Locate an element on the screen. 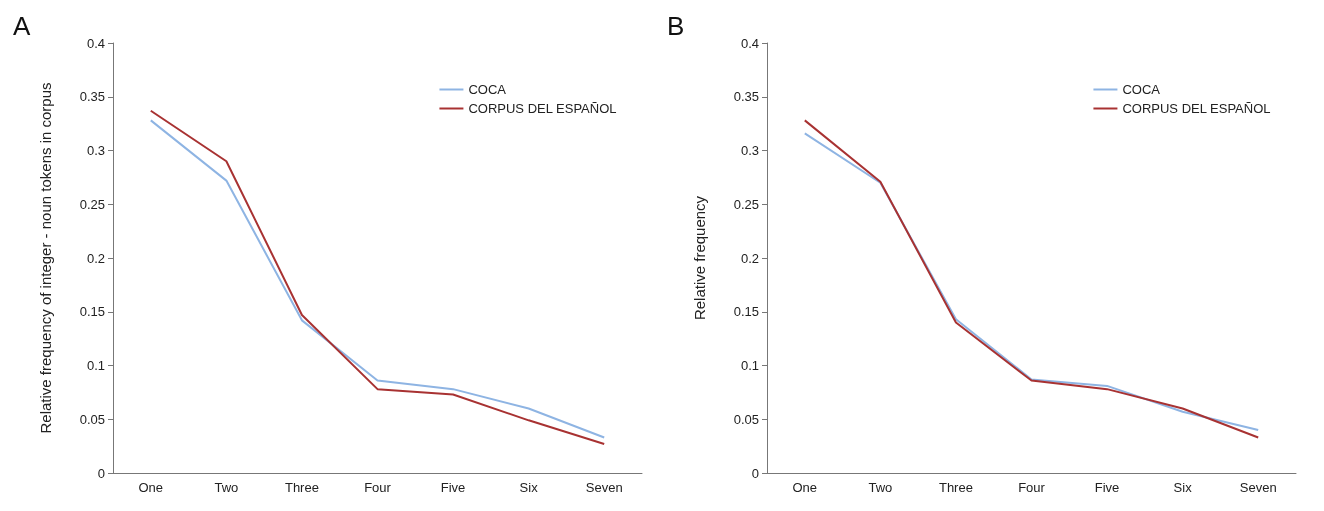 This screenshot has height=511, width=1324. chart-title: B is located at coordinates (676, 26).